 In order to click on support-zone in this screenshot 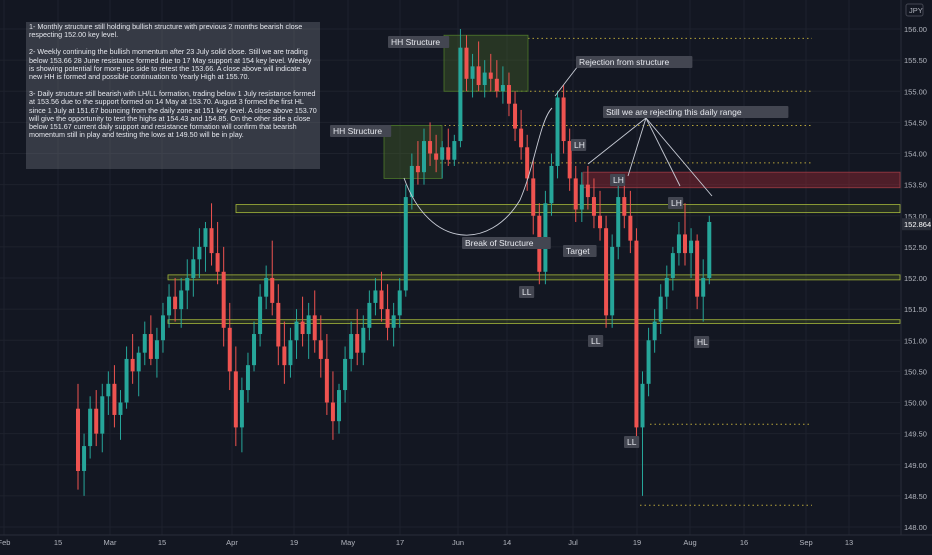, I will do `click(534, 321)`.